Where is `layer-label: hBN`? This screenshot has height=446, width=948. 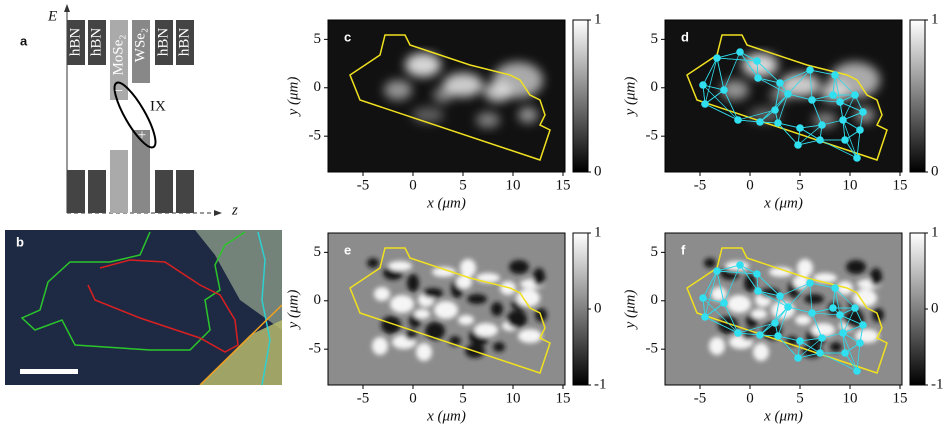
layer-label: hBN is located at coordinates (163, 42).